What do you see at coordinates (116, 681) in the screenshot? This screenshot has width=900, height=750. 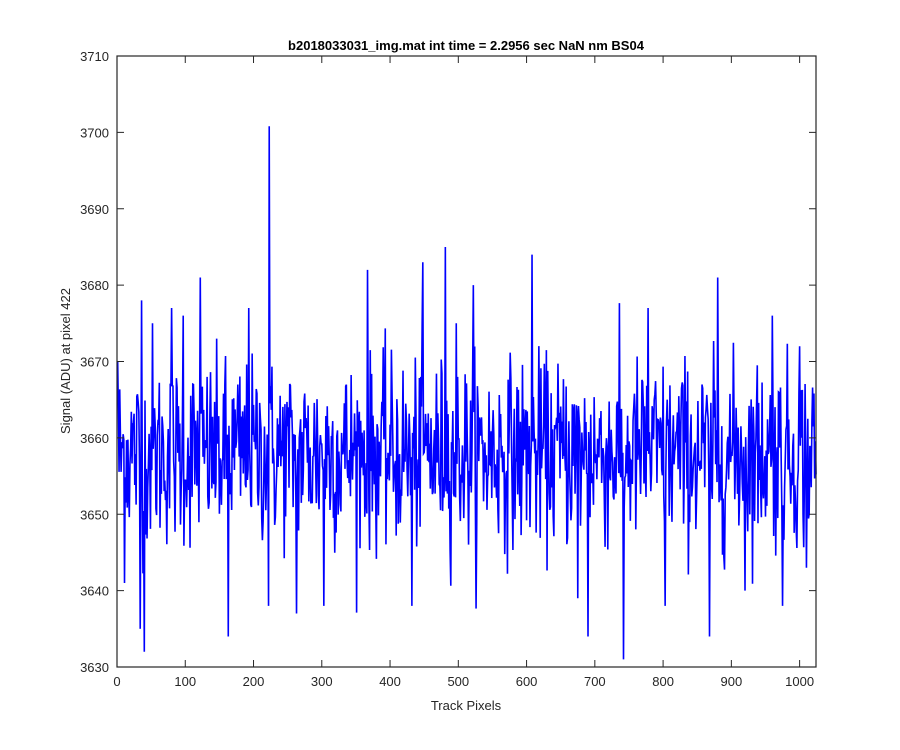 I see `x-tick-label: 0` at bounding box center [116, 681].